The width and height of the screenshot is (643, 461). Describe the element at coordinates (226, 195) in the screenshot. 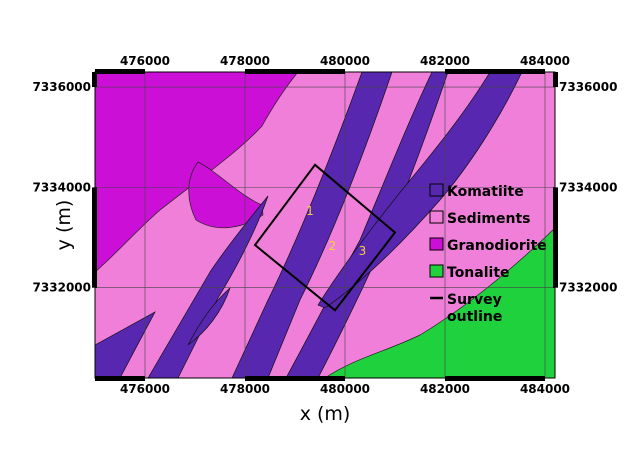

I see `granodiorite-outlier` at that location.